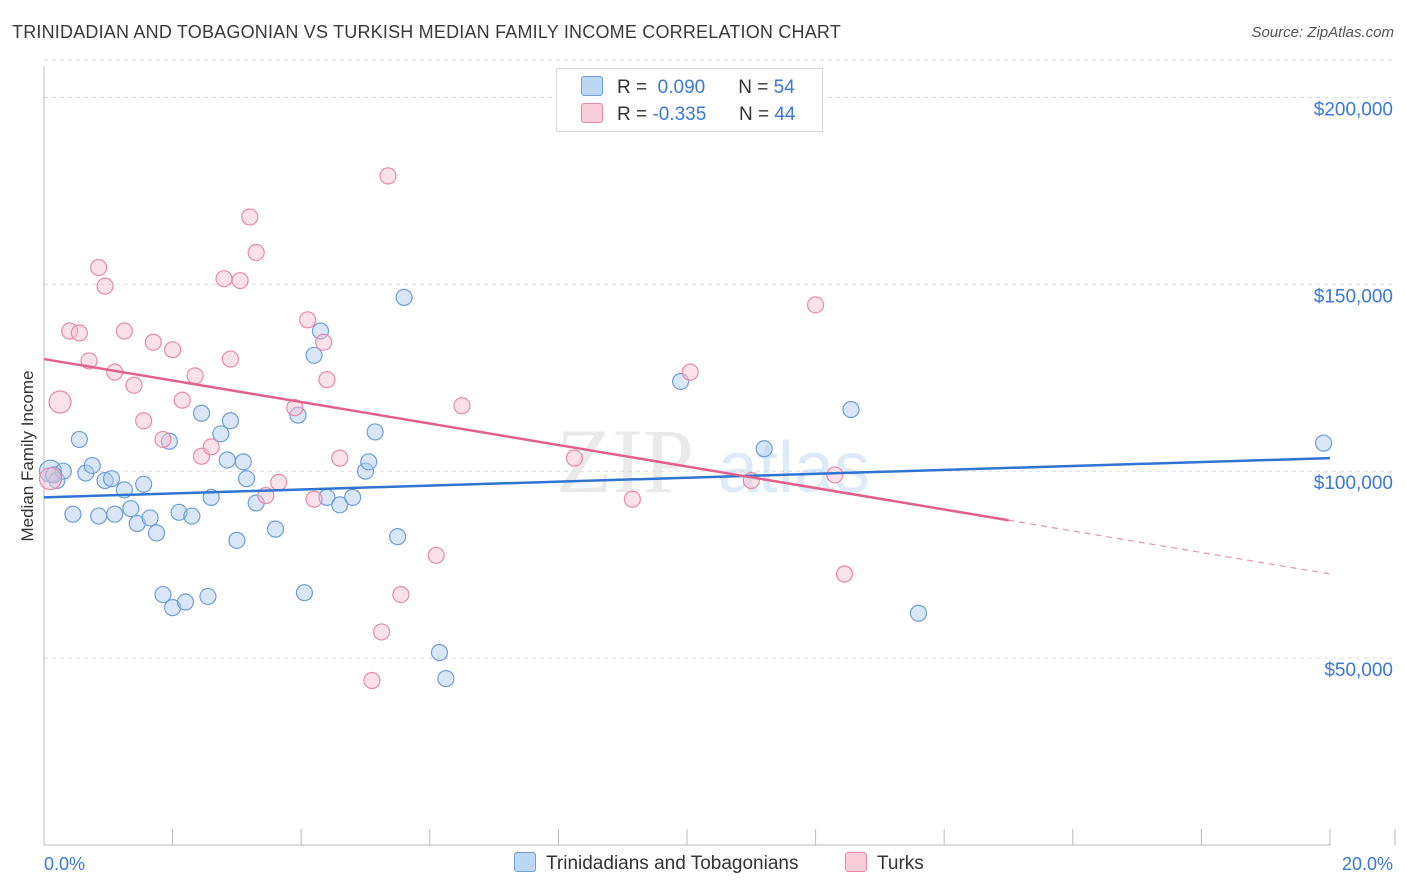  I want to click on legend-item-turks: Turks, so click(884, 863).